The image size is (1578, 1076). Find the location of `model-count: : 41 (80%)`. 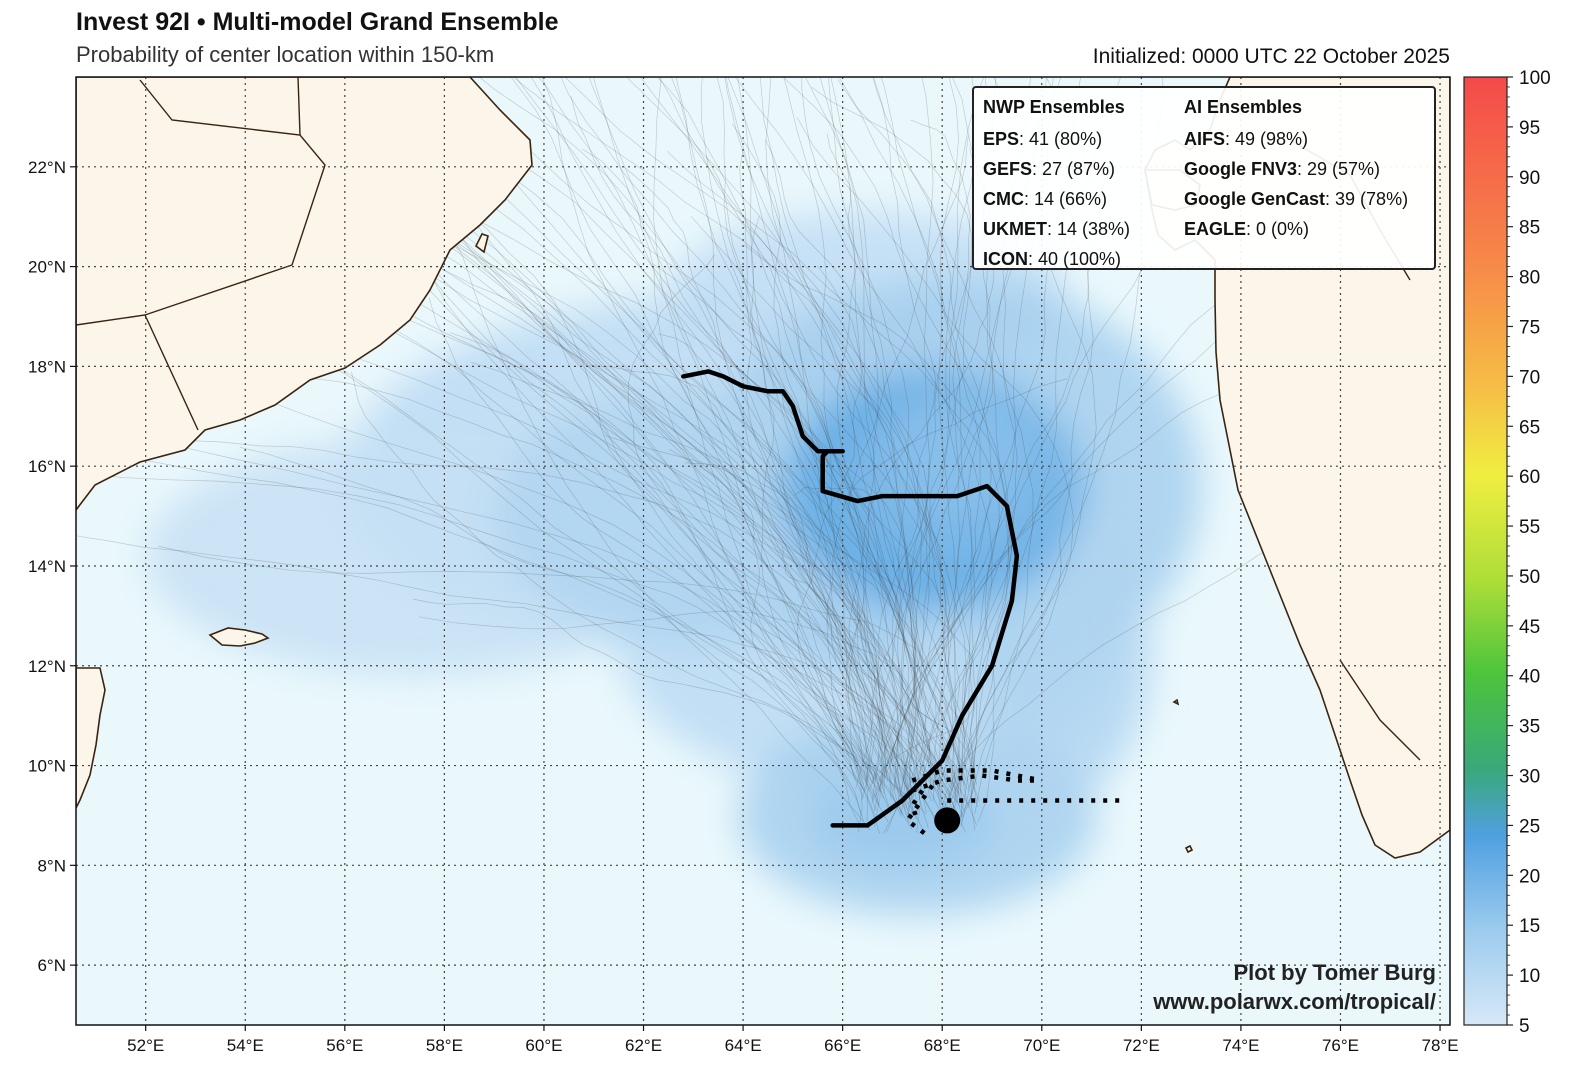

model-count: : 41 (80%) is located at coordinates (1061, 139).